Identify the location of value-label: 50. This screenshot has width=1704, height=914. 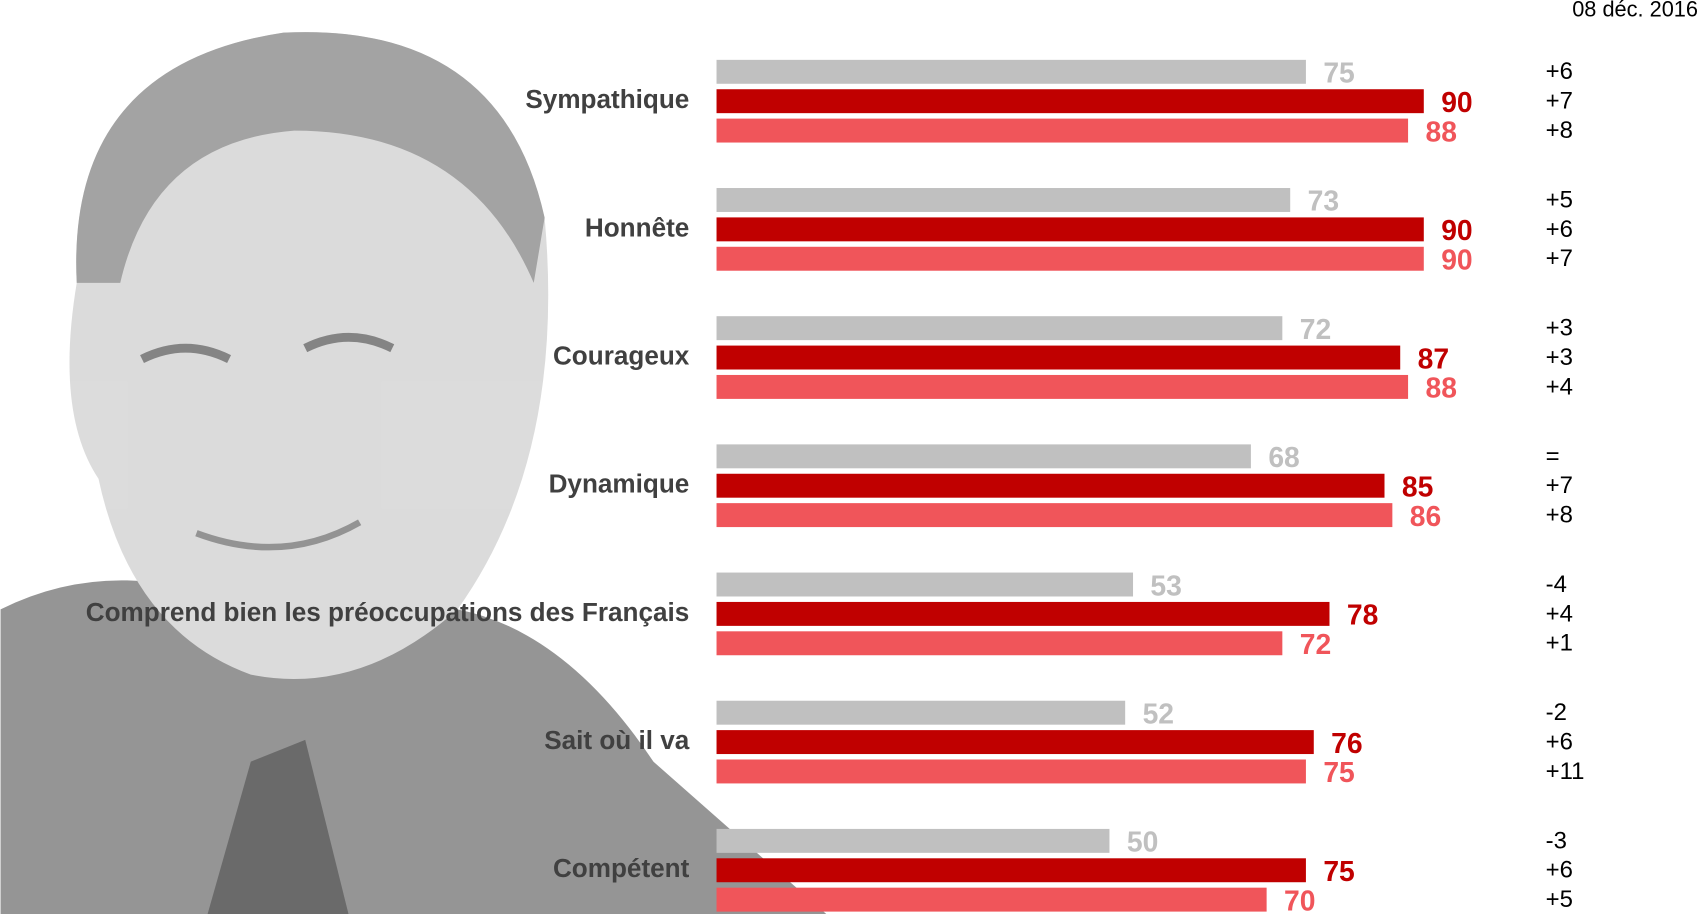
(1142, 842).